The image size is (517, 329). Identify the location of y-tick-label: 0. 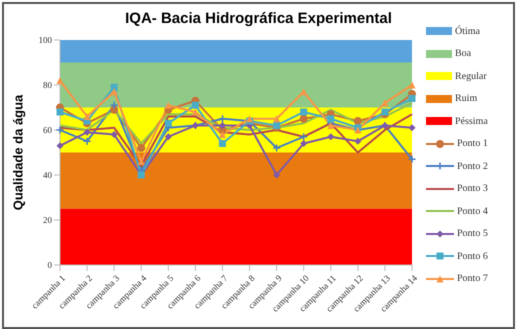
(50, 265).